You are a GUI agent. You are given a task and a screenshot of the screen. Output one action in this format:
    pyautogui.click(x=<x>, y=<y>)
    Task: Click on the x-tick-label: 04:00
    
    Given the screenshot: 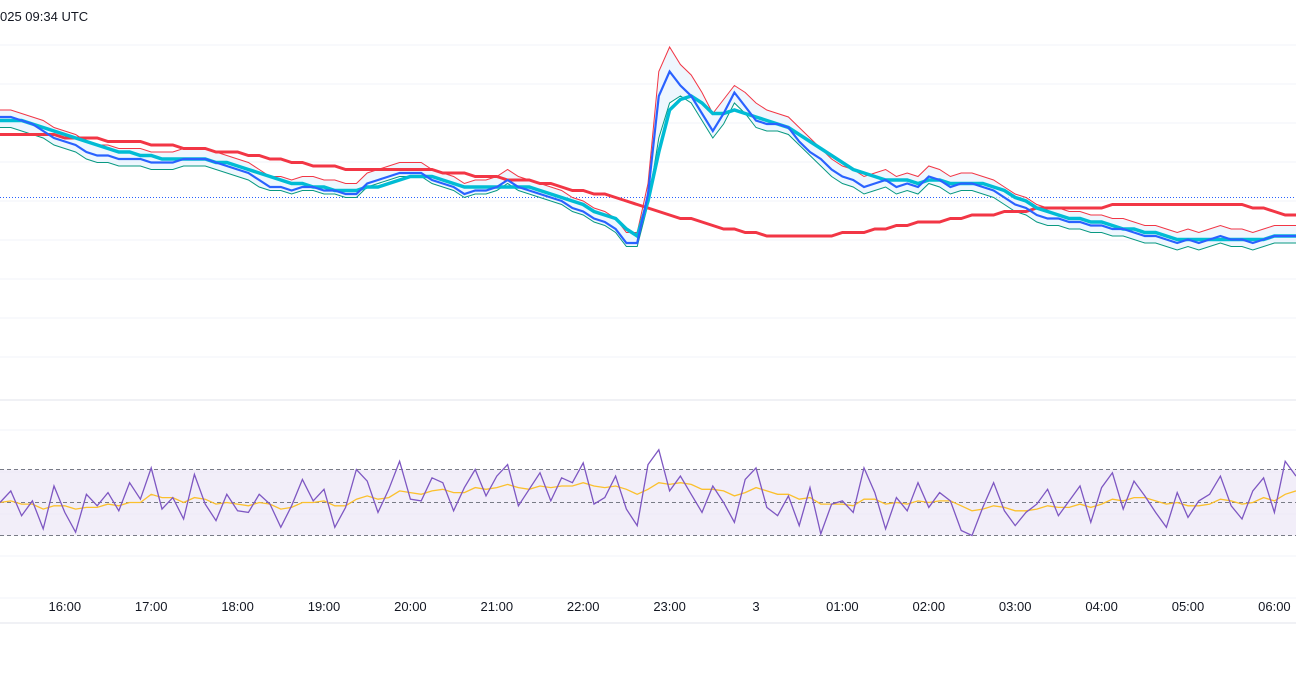 What is the action you would take?
    pyautogui.click(x=1101, y=606)
    